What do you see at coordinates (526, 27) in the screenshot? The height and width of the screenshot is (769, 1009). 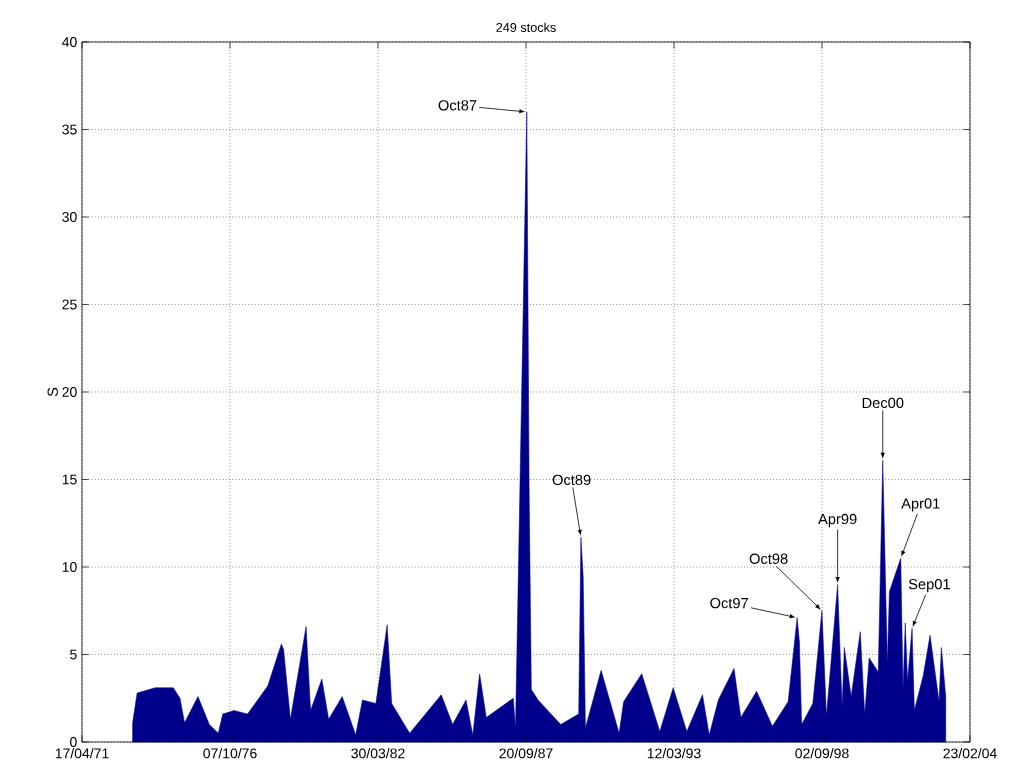 I see `chart-title: 249 stocks` at bounding box center [526, 27].